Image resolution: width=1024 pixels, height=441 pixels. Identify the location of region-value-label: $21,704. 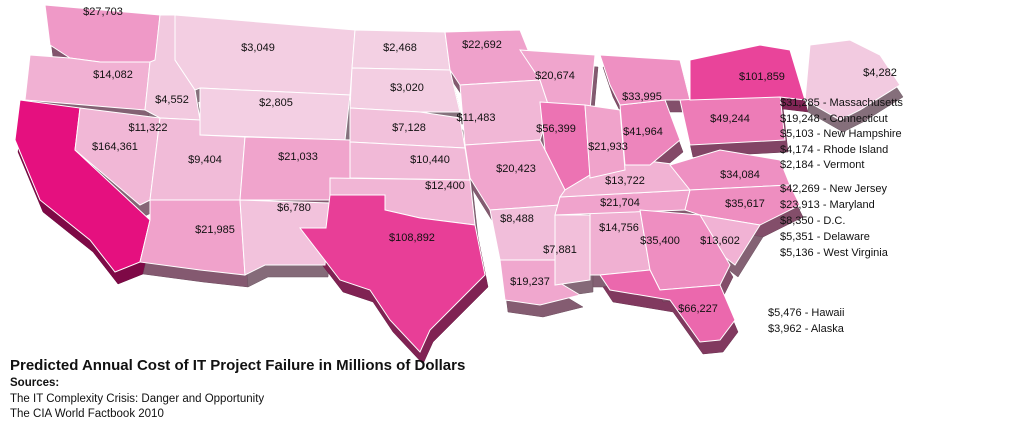
(620, 203).